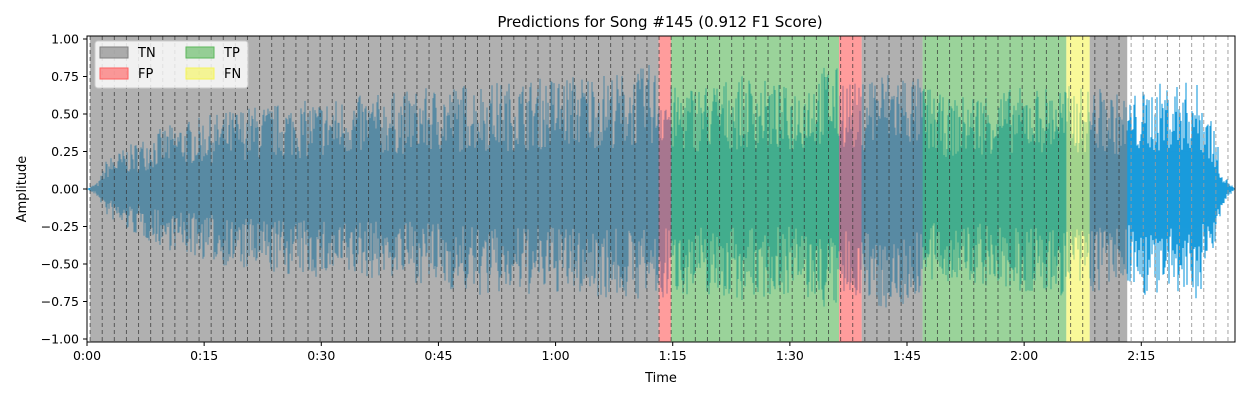 The height and width of the screenshot is (404, 1250). What do you see at coordinates (65, 76) in the screenshot?
I see `y-tick-label: 0.75` at bounding box center [65, 76].